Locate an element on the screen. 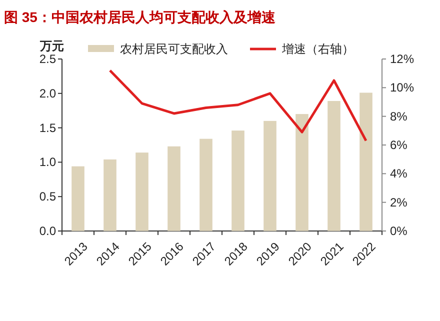  y-tick-label: 1.5 is located at coordinates (47, 127).